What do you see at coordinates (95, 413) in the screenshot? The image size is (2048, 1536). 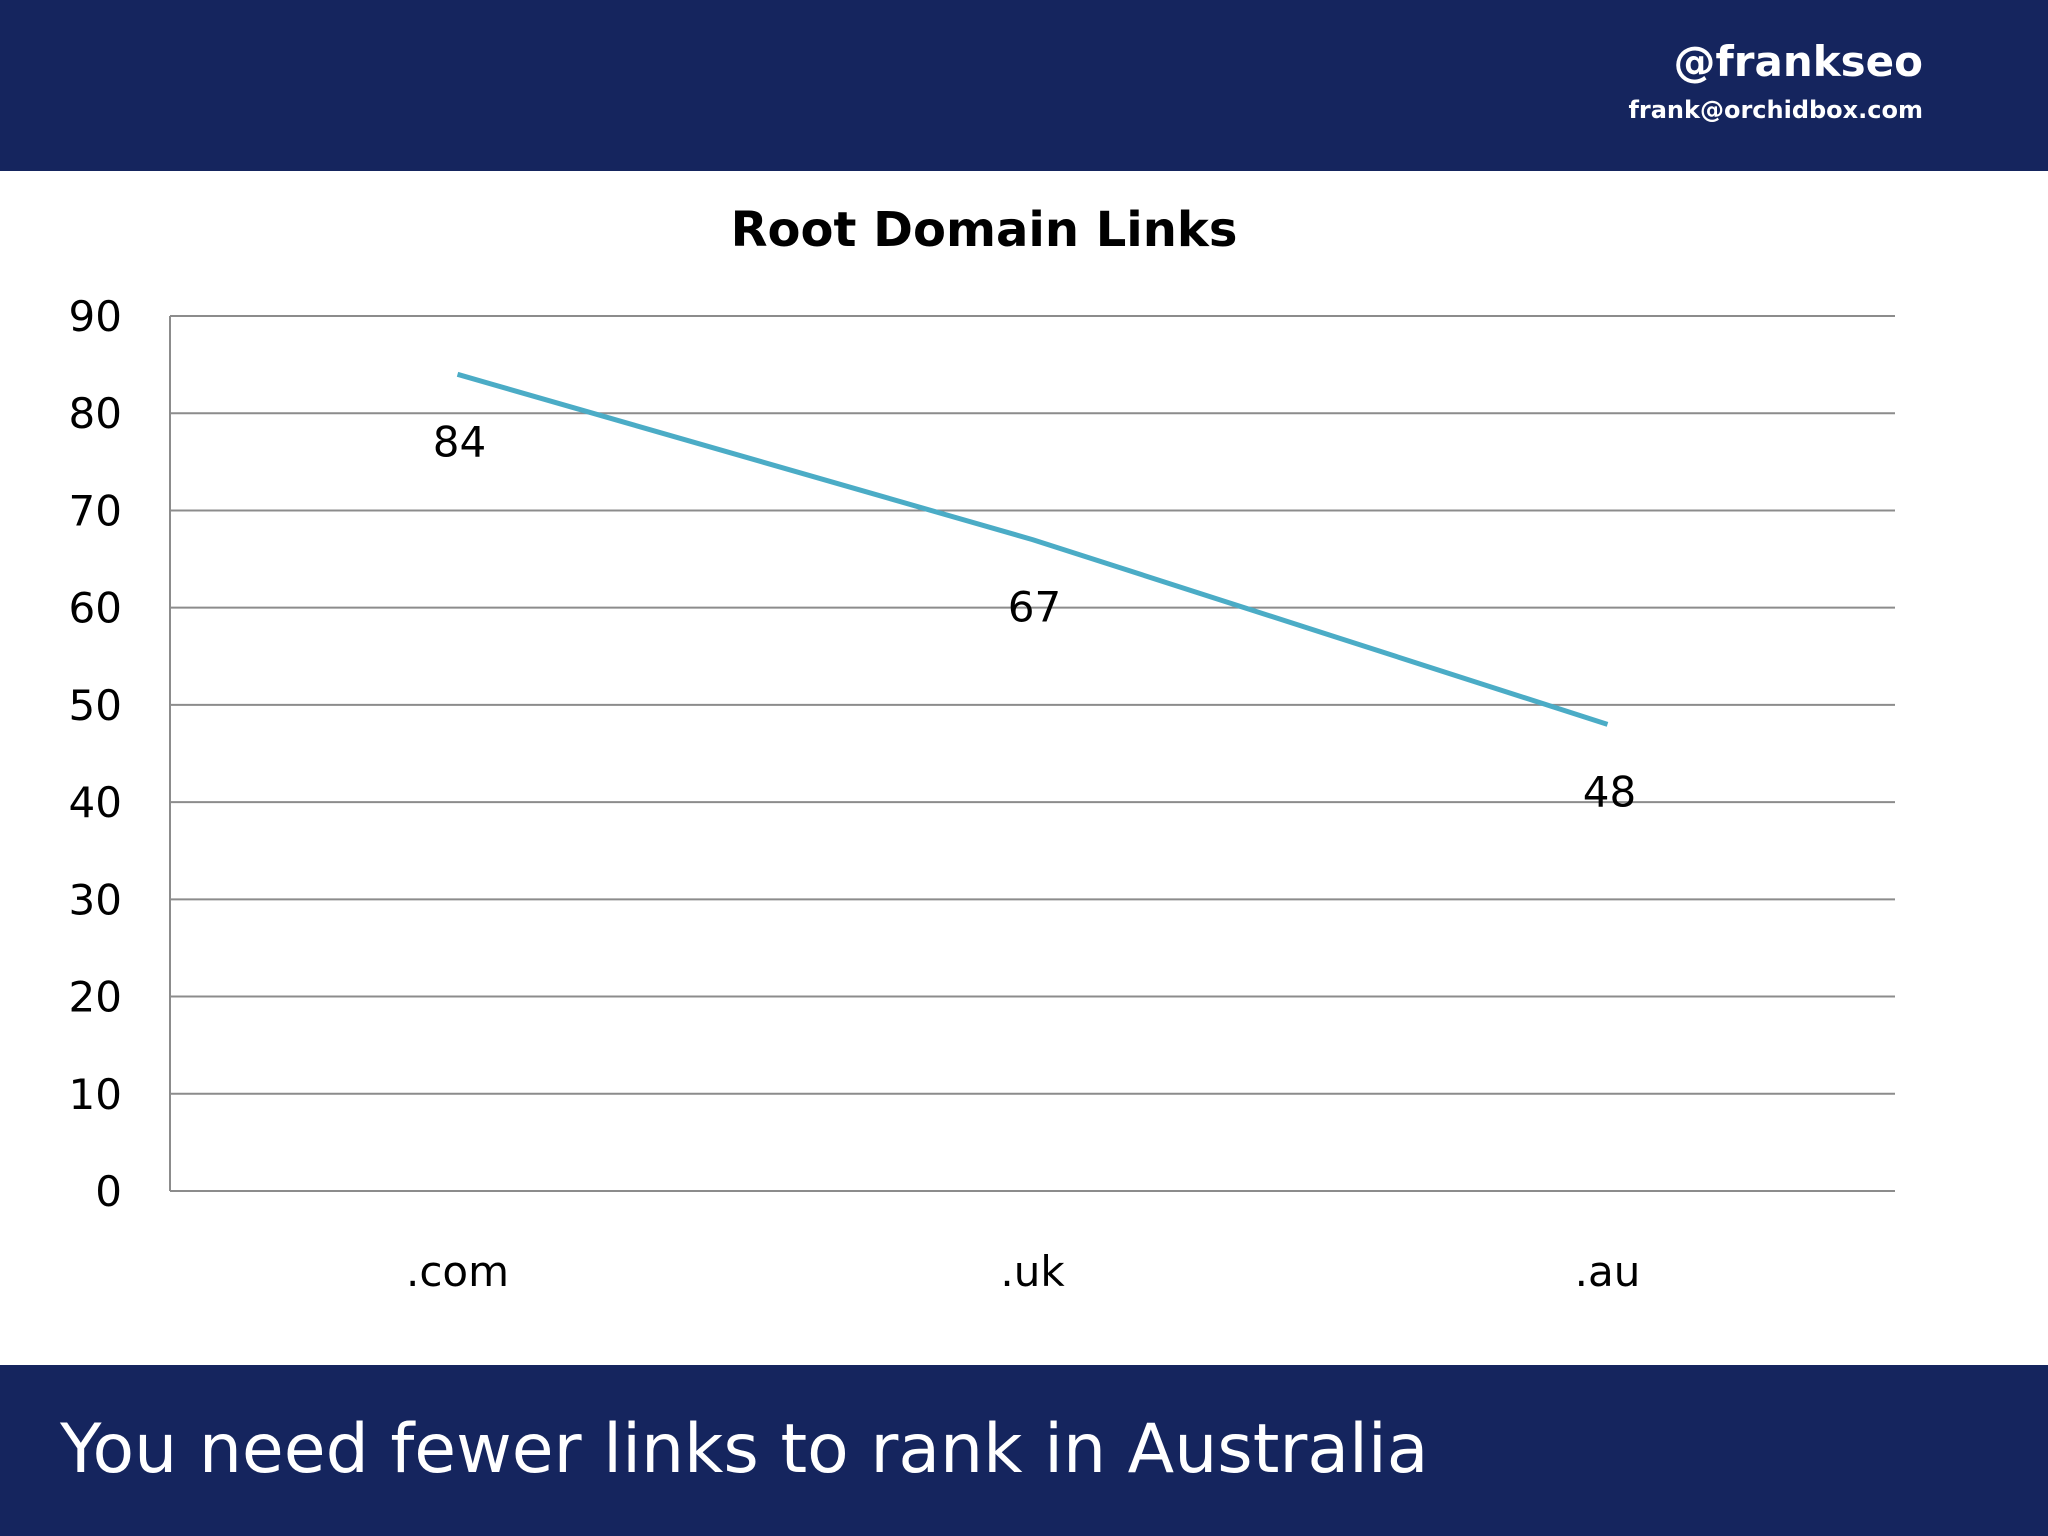 I see `y-tick-label: 80` at bounding box center [95, 413].